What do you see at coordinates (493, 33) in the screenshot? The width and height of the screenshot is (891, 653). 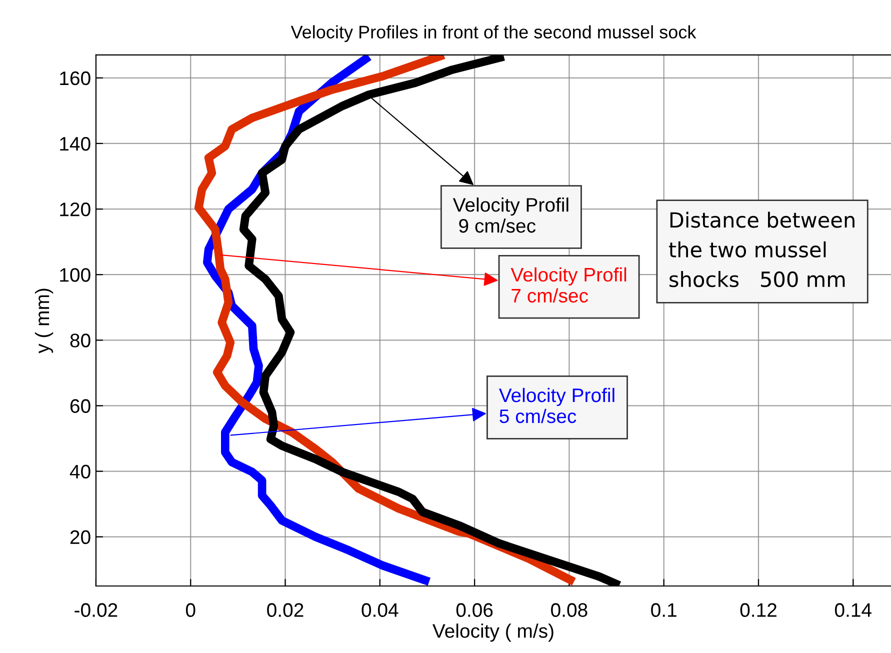 I see `chart-title: Velocity Profiles in front of the second mussel sock` at bounding box center [493, 33].